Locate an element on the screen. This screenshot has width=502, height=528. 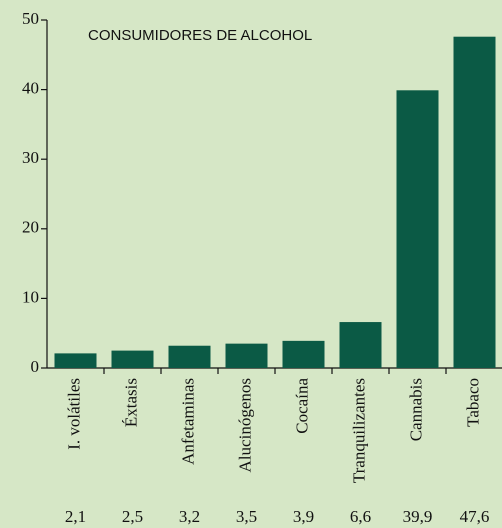
y-tick-label: 0 is located at coordinates (35, 366).